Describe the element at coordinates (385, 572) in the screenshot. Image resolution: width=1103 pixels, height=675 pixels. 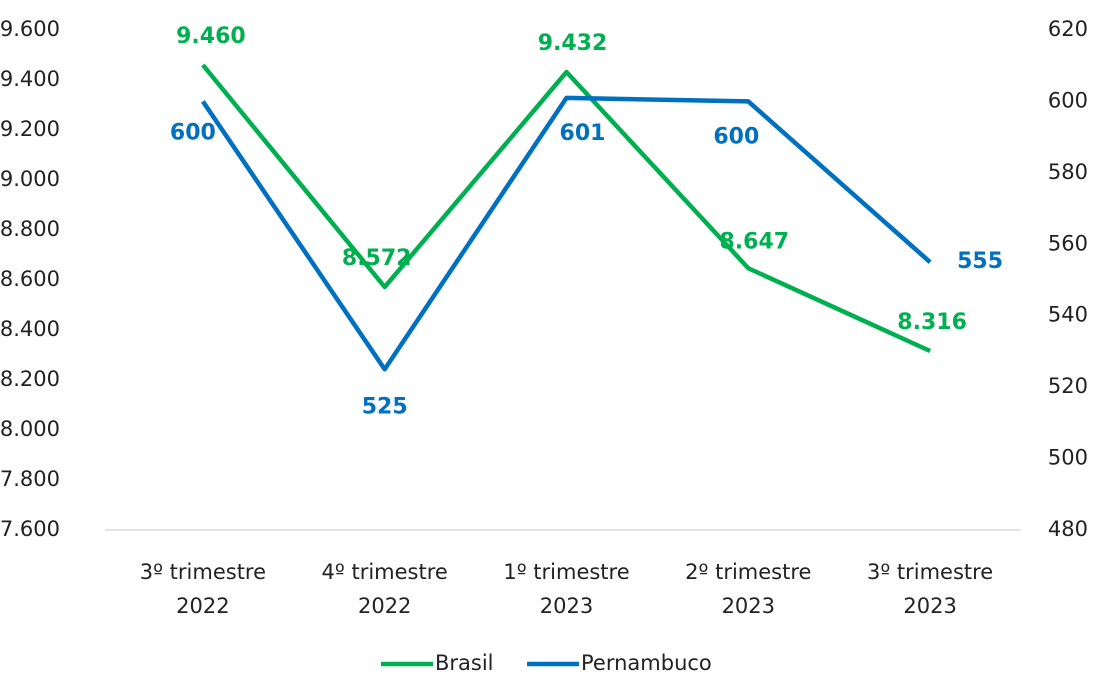
I see `x-tick-label: 4º trimestre` at that location.